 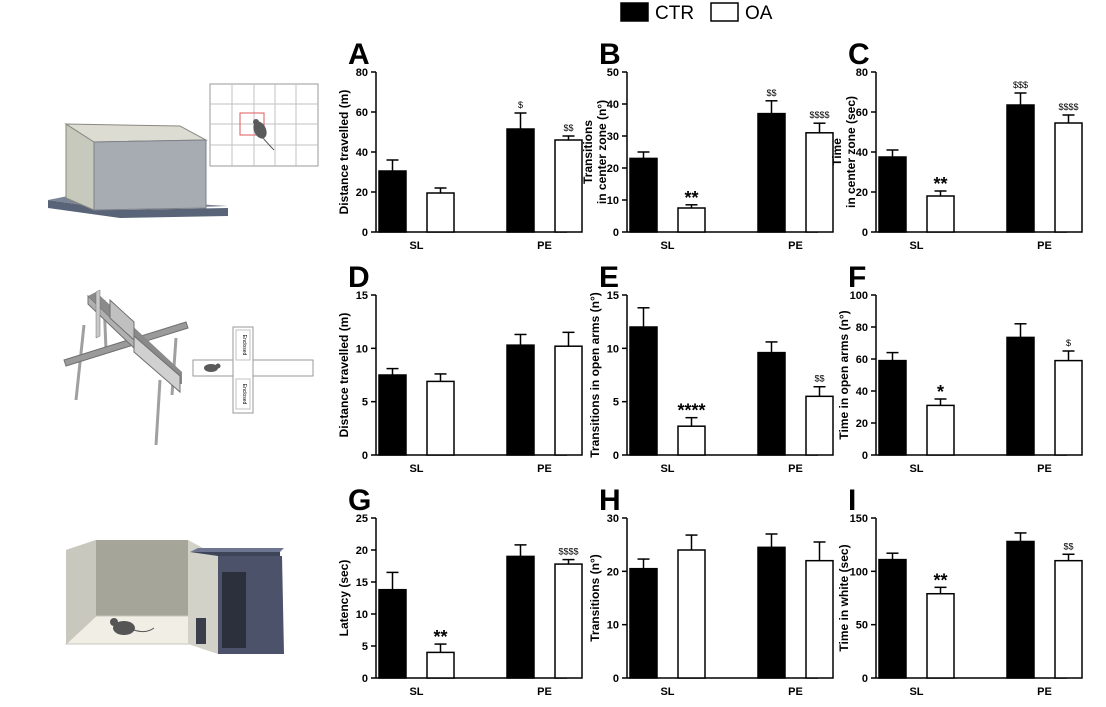 I want to click on y-axis-label-d: Distance travelled (m), so click(x=344, y=375).